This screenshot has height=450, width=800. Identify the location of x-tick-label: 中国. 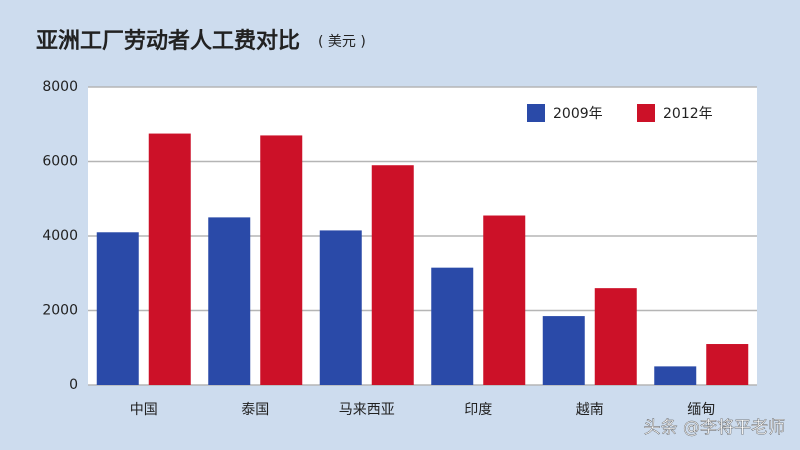
(144, 410).